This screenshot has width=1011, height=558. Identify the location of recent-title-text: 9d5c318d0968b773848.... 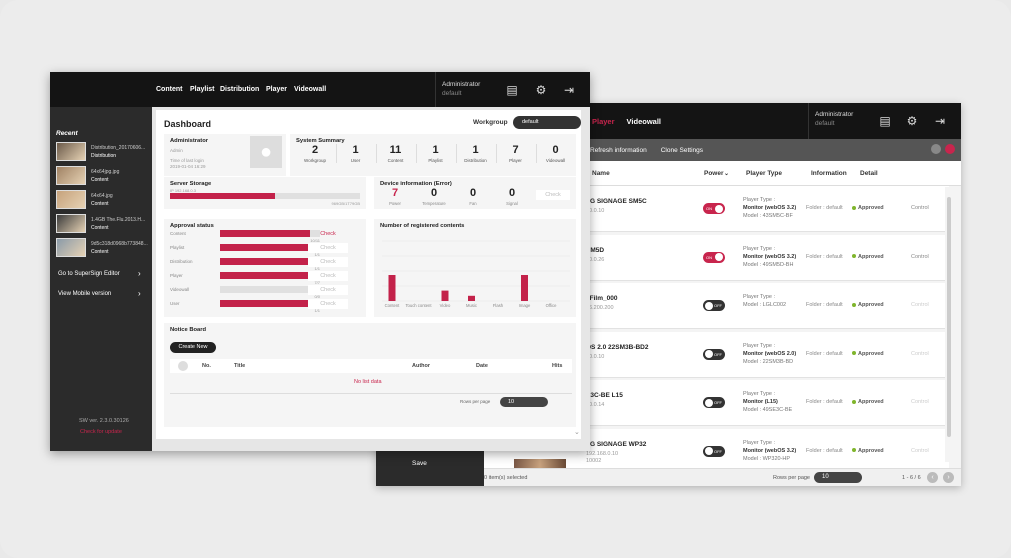
(119, 244).